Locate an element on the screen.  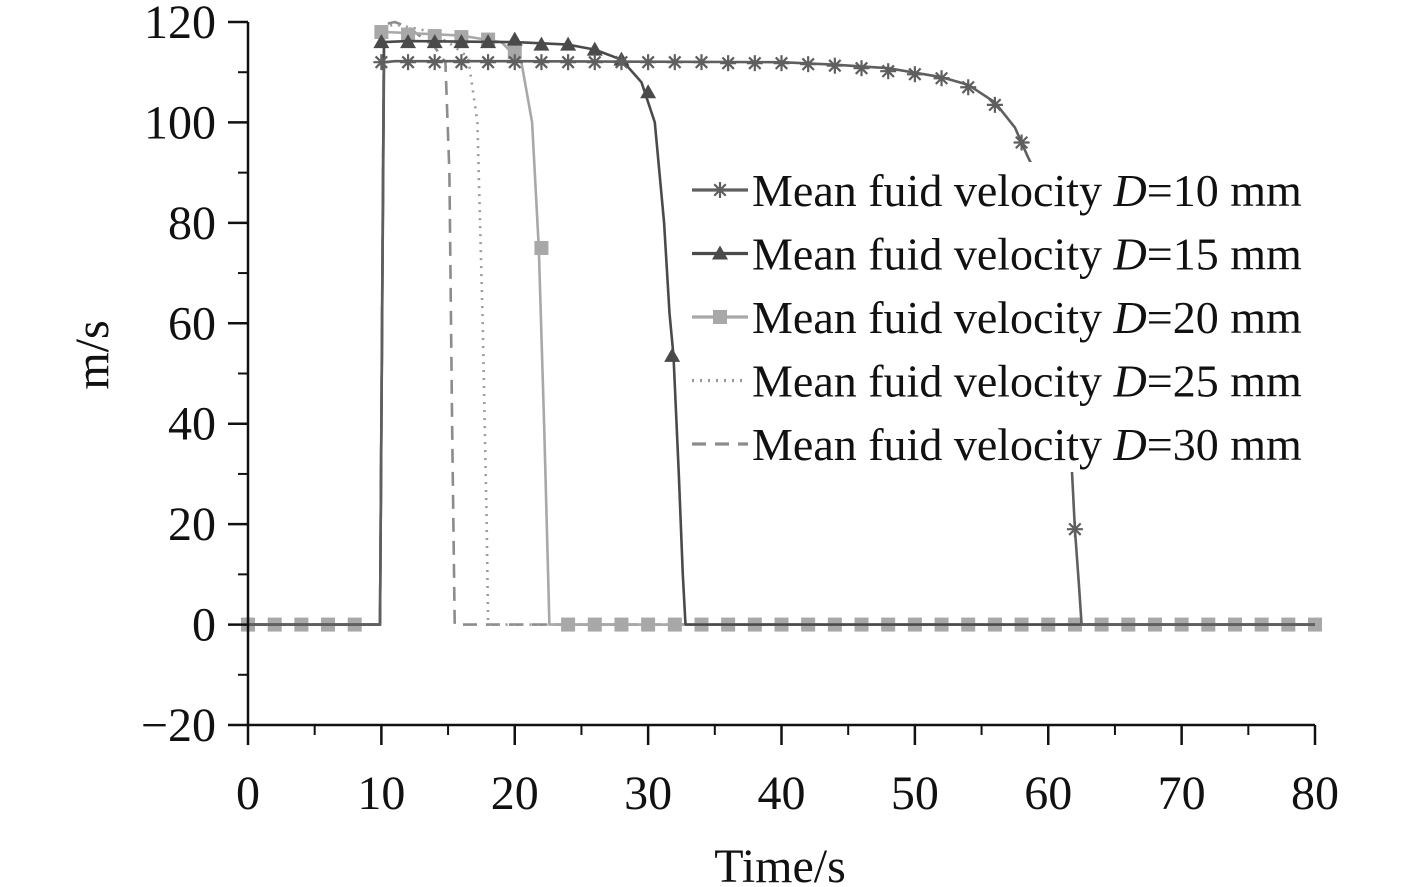
legend-item-d25mm: Mean fuid velocity D=25 mm is located at coordinates (997, 381).